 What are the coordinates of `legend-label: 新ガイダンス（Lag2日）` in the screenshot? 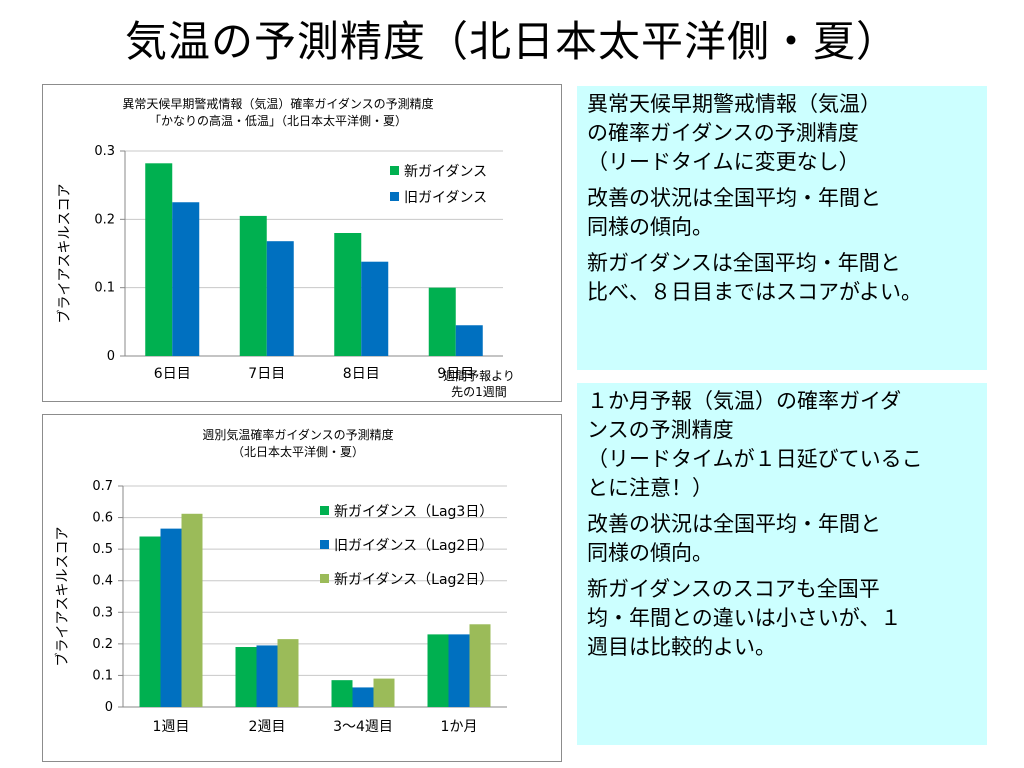 It's located at (413, 580).